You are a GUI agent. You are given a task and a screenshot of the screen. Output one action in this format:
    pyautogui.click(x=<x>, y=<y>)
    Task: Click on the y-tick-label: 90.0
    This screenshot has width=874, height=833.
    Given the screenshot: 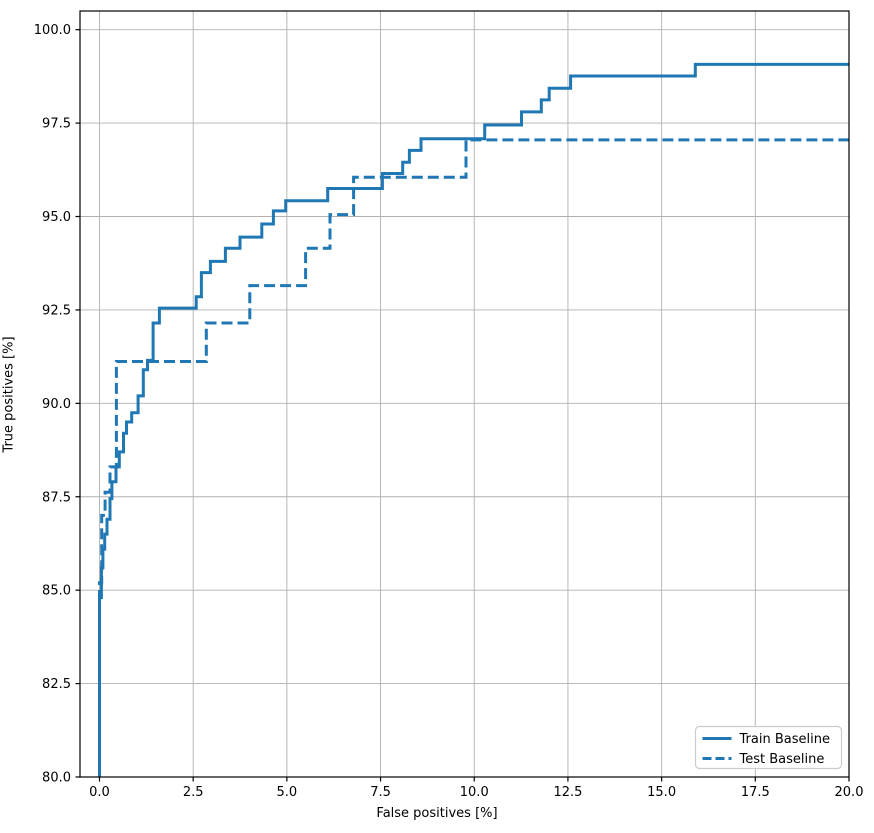 What is the action you would take?
    pyautogui.click(x=56, y=404)
    